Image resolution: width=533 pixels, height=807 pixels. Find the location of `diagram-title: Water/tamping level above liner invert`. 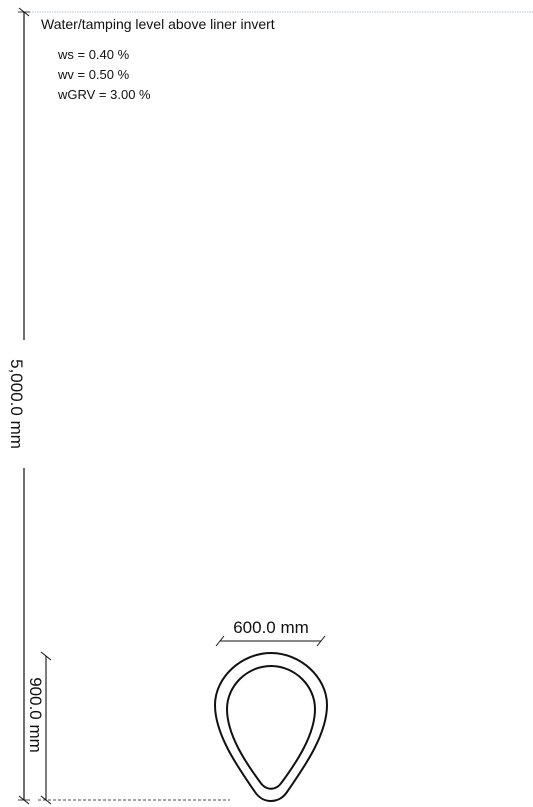

diagram-title: Water/tamping level above liner invert is located at coordinates (158, 24).